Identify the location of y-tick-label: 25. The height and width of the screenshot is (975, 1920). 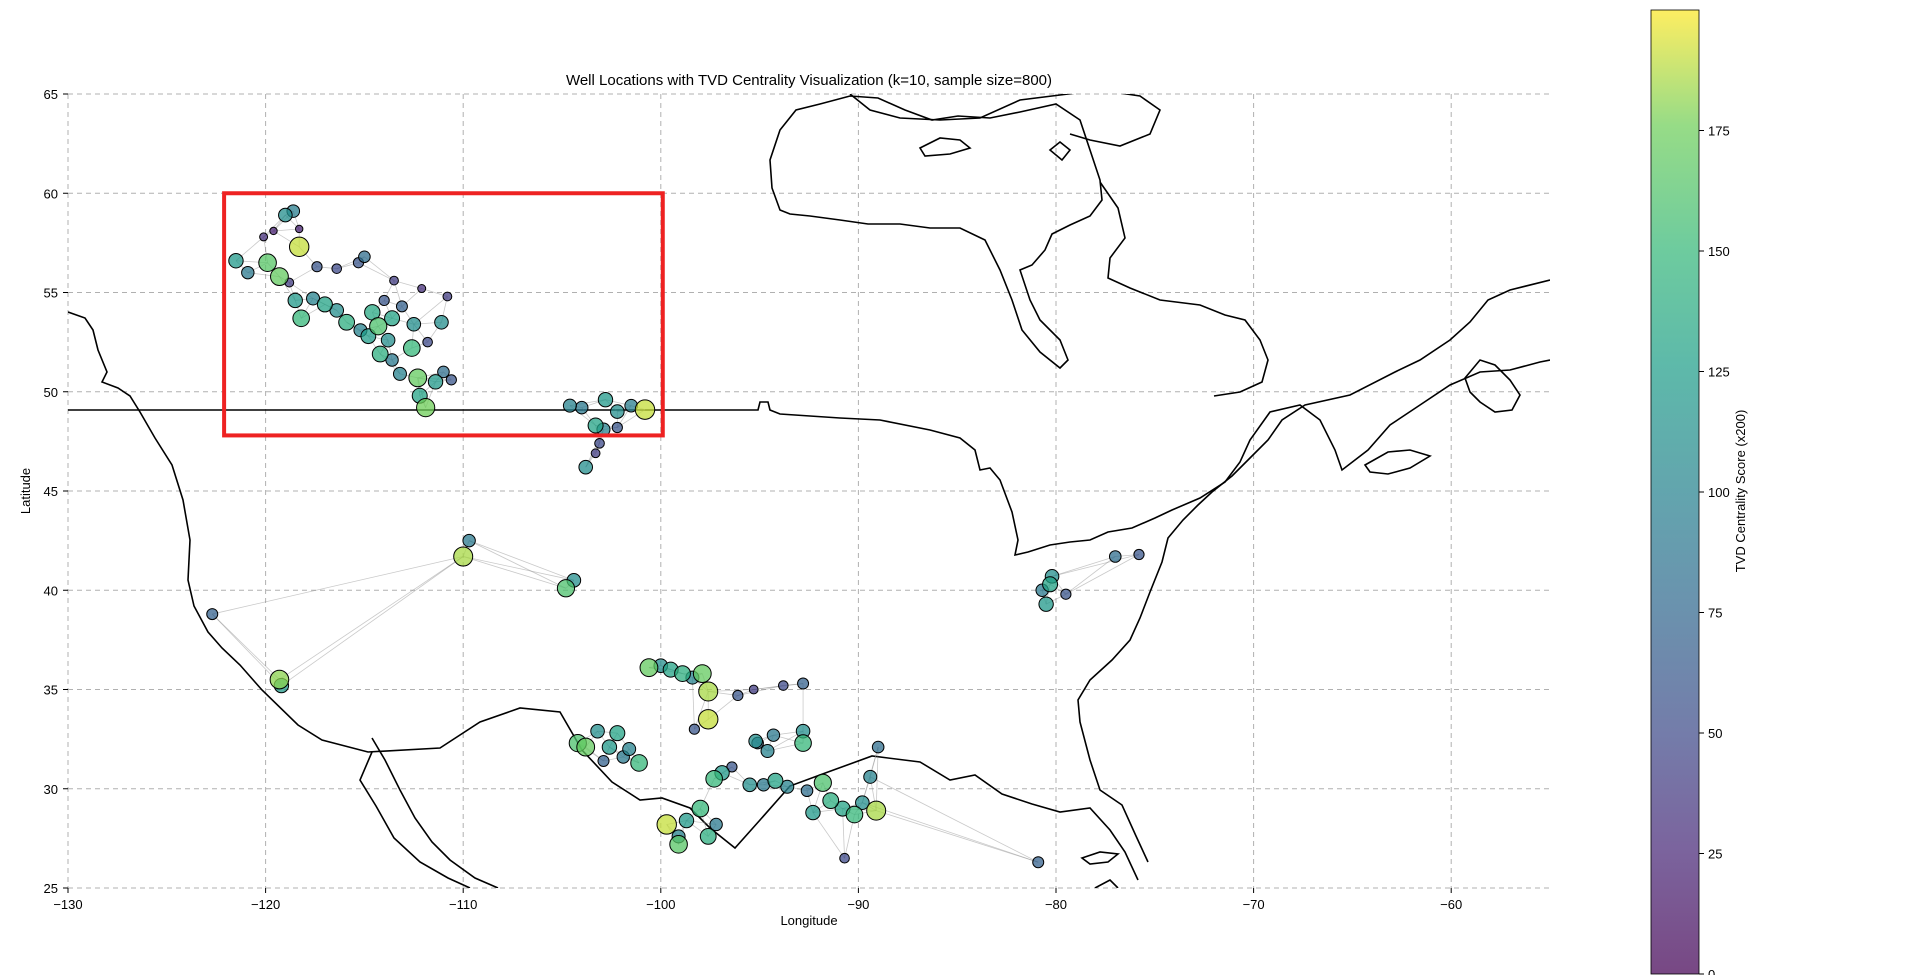
(51, 888).